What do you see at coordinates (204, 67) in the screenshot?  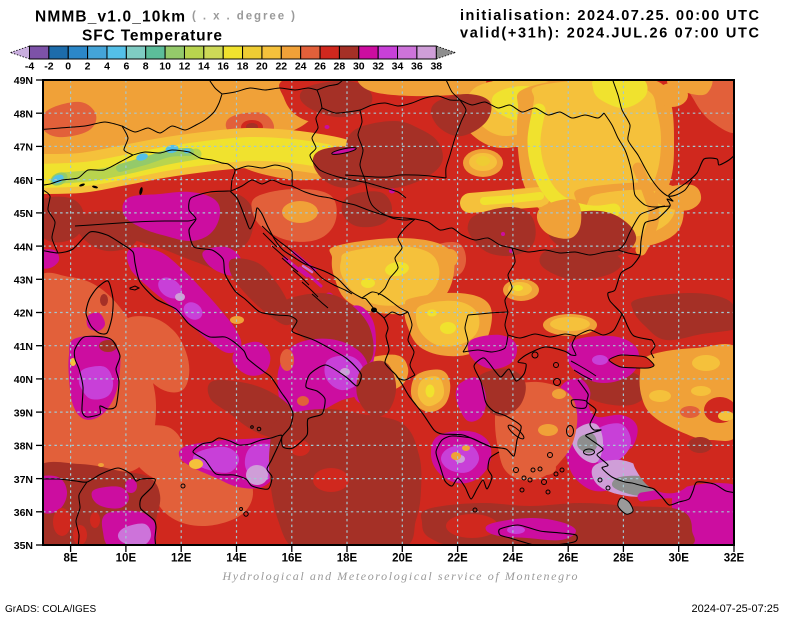 I see `svg-text: 14` at bounding box center [204, 67].